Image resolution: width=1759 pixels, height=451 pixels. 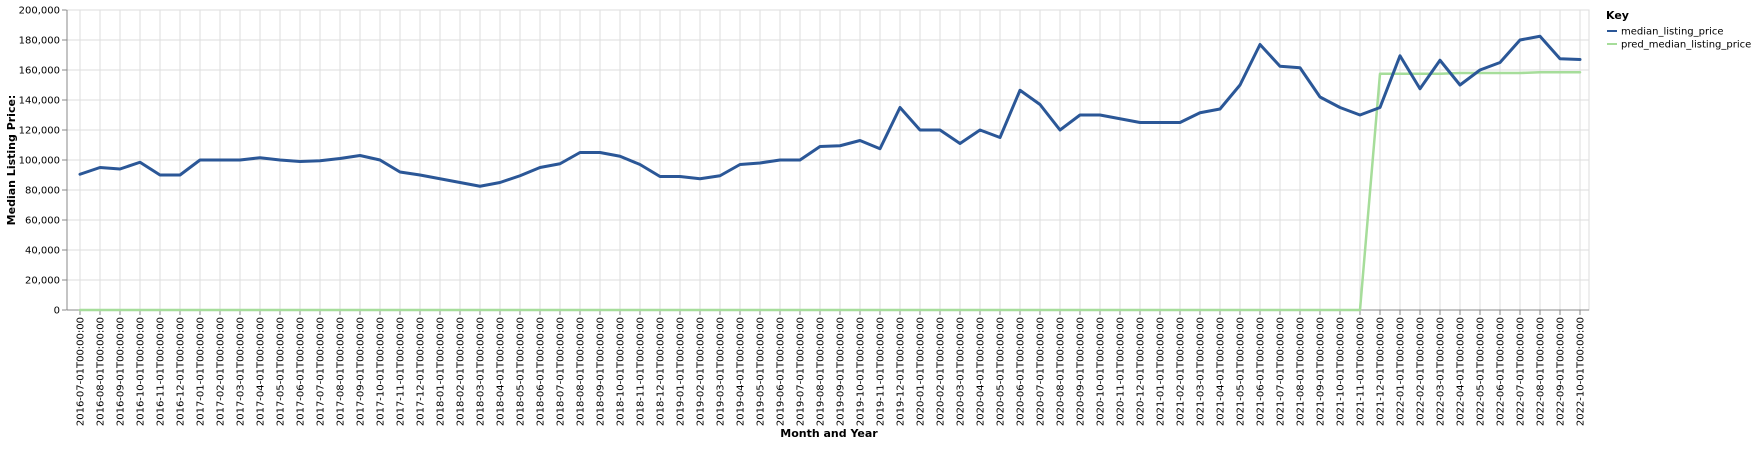 What do you see at coordinates (81, 371) in the screenshot?
I see `x-tick-label: 2016-07-01T00:00:00` at bounding box center [81, 371].